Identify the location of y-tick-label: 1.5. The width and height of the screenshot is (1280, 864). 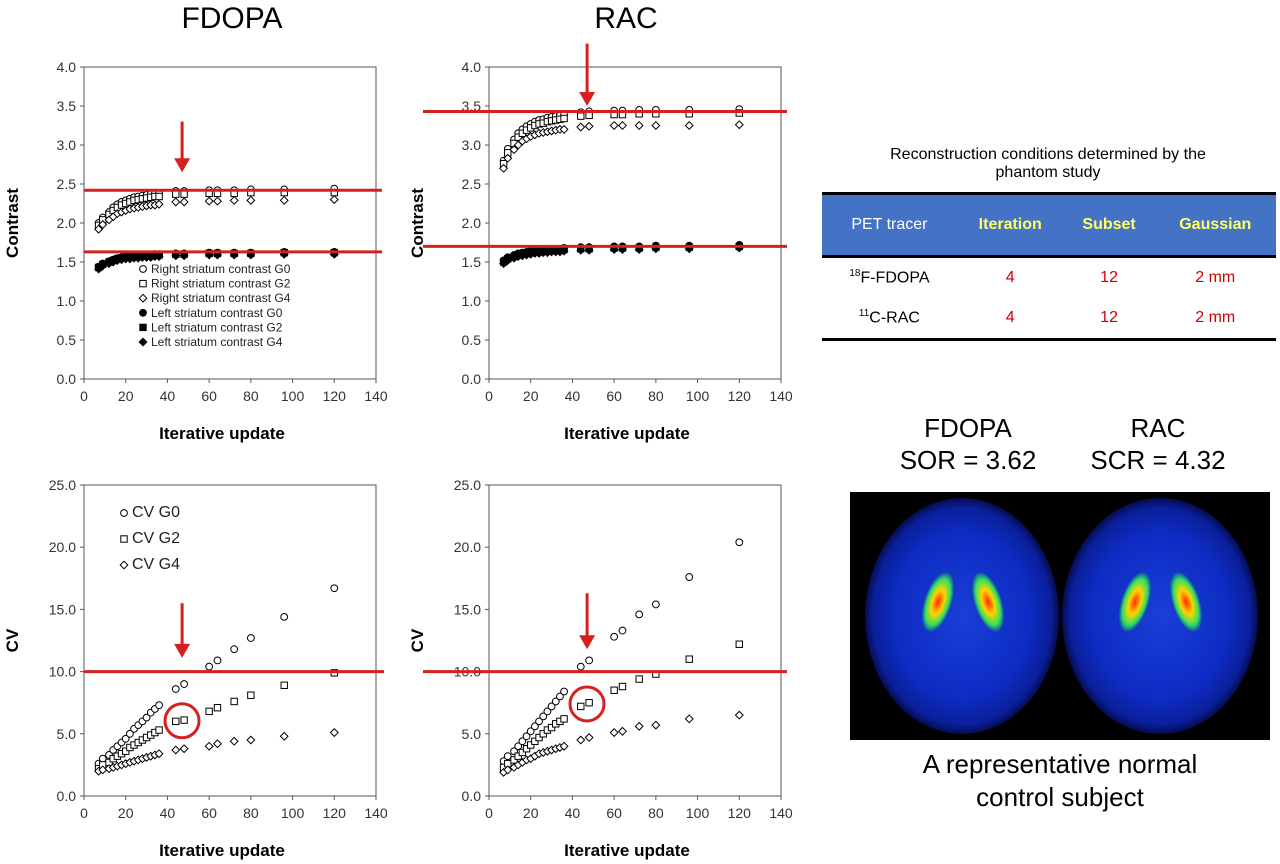
(472, 262).